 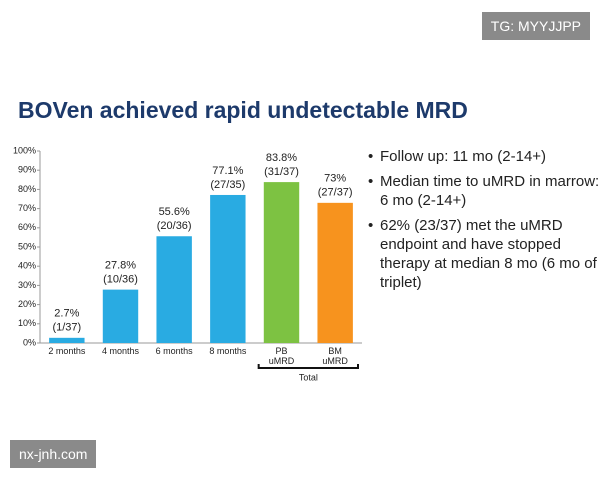 What do you see at coordinates (66, 314) in the screenshot?
I see `value-label: 2.7%` at bounding box center [66, 314].